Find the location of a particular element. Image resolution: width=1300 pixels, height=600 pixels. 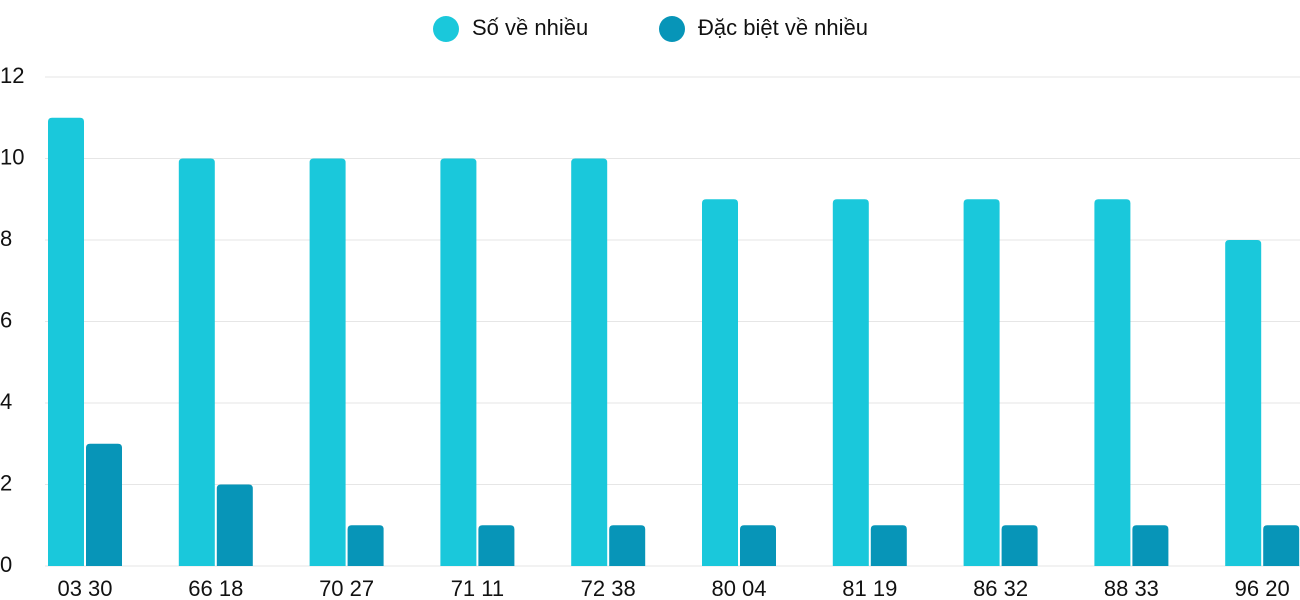

y-tick-label: 12 is located at coordinates (12, 75).